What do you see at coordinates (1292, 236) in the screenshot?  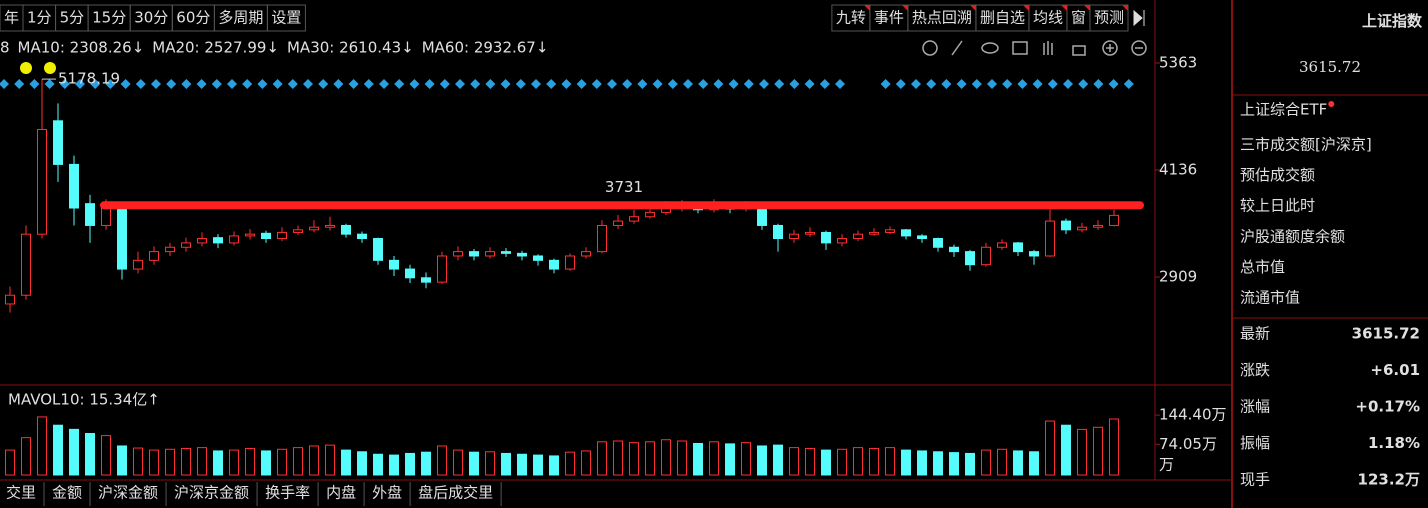 I see `panel-item: 沪股通额度余额` at bounding box center [1292, 236].